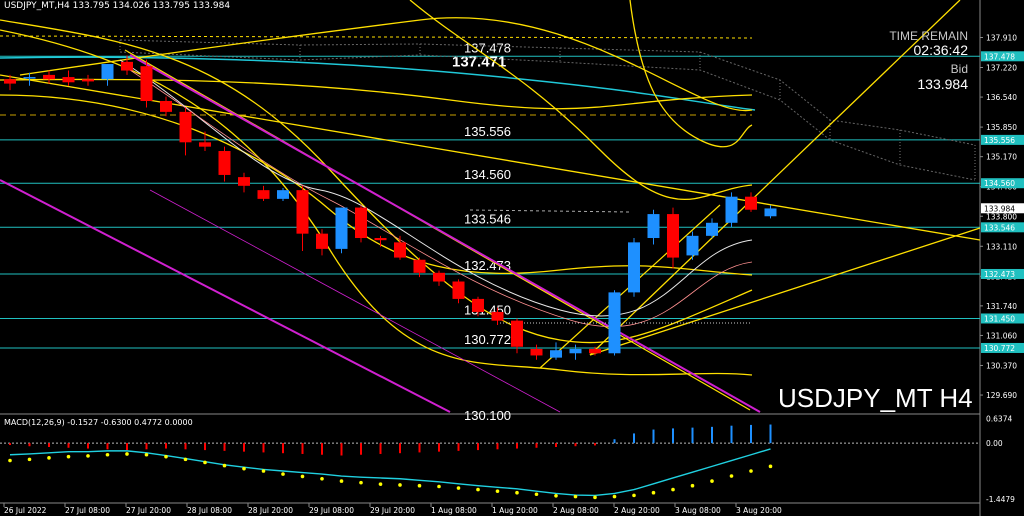 The image size is (1024, 516). Describe the element at coordinates (999, 274) in the screenshot. I see `level-price-box-label: 132.473` at that location.